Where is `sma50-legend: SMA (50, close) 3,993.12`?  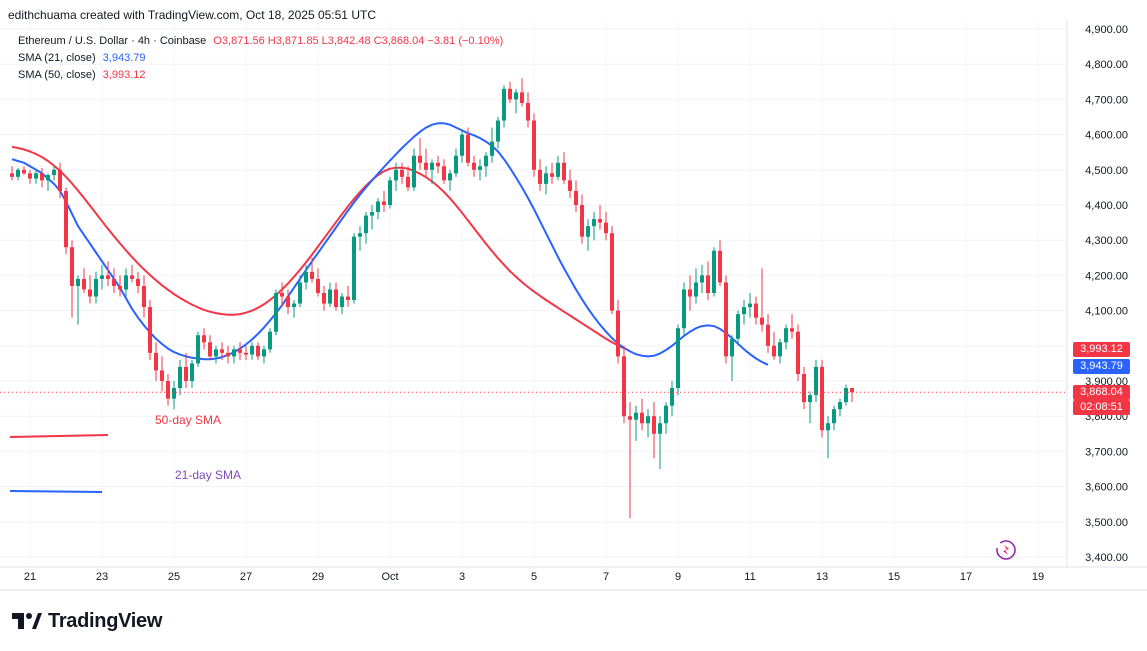
sma50-legend: SMA (50, close) 3,993.12 is located at coordinates (82, 75).